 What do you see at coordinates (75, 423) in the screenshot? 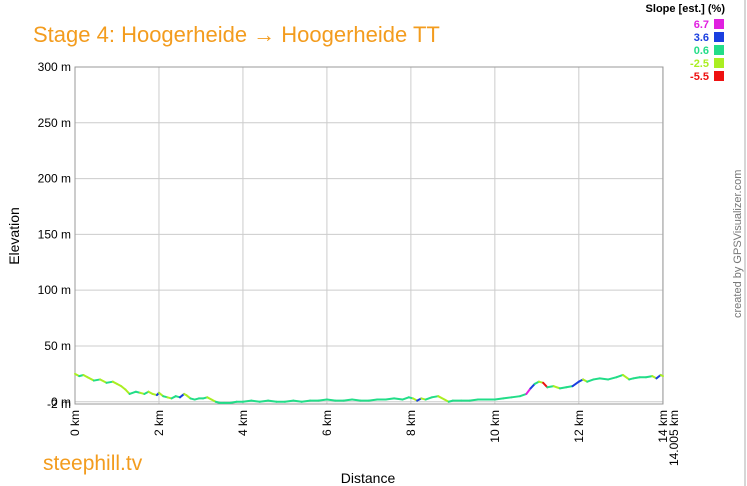
I see `x-tick-label: 0 km` at bounding box center [75, 423].